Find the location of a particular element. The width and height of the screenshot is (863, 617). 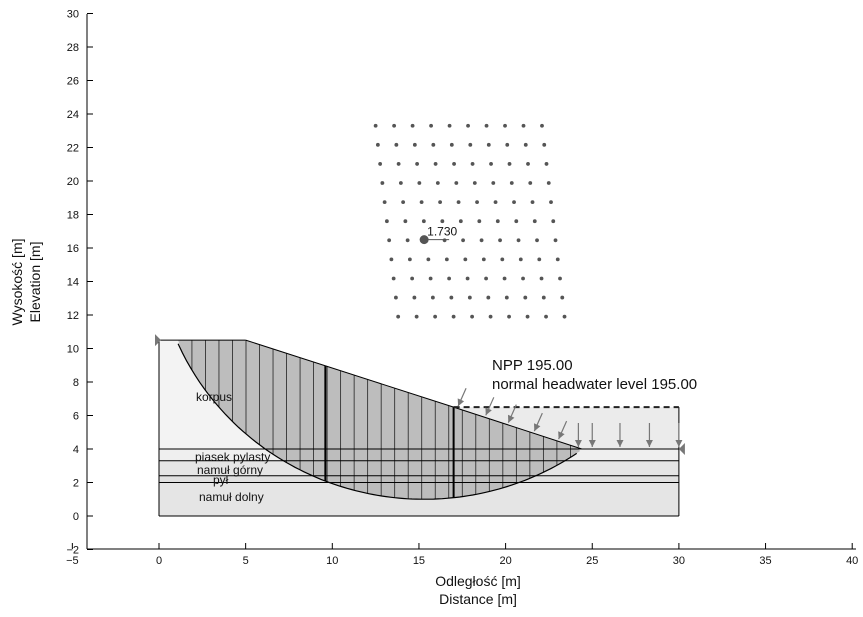

slice-lines is located at coordinates (381, 420).